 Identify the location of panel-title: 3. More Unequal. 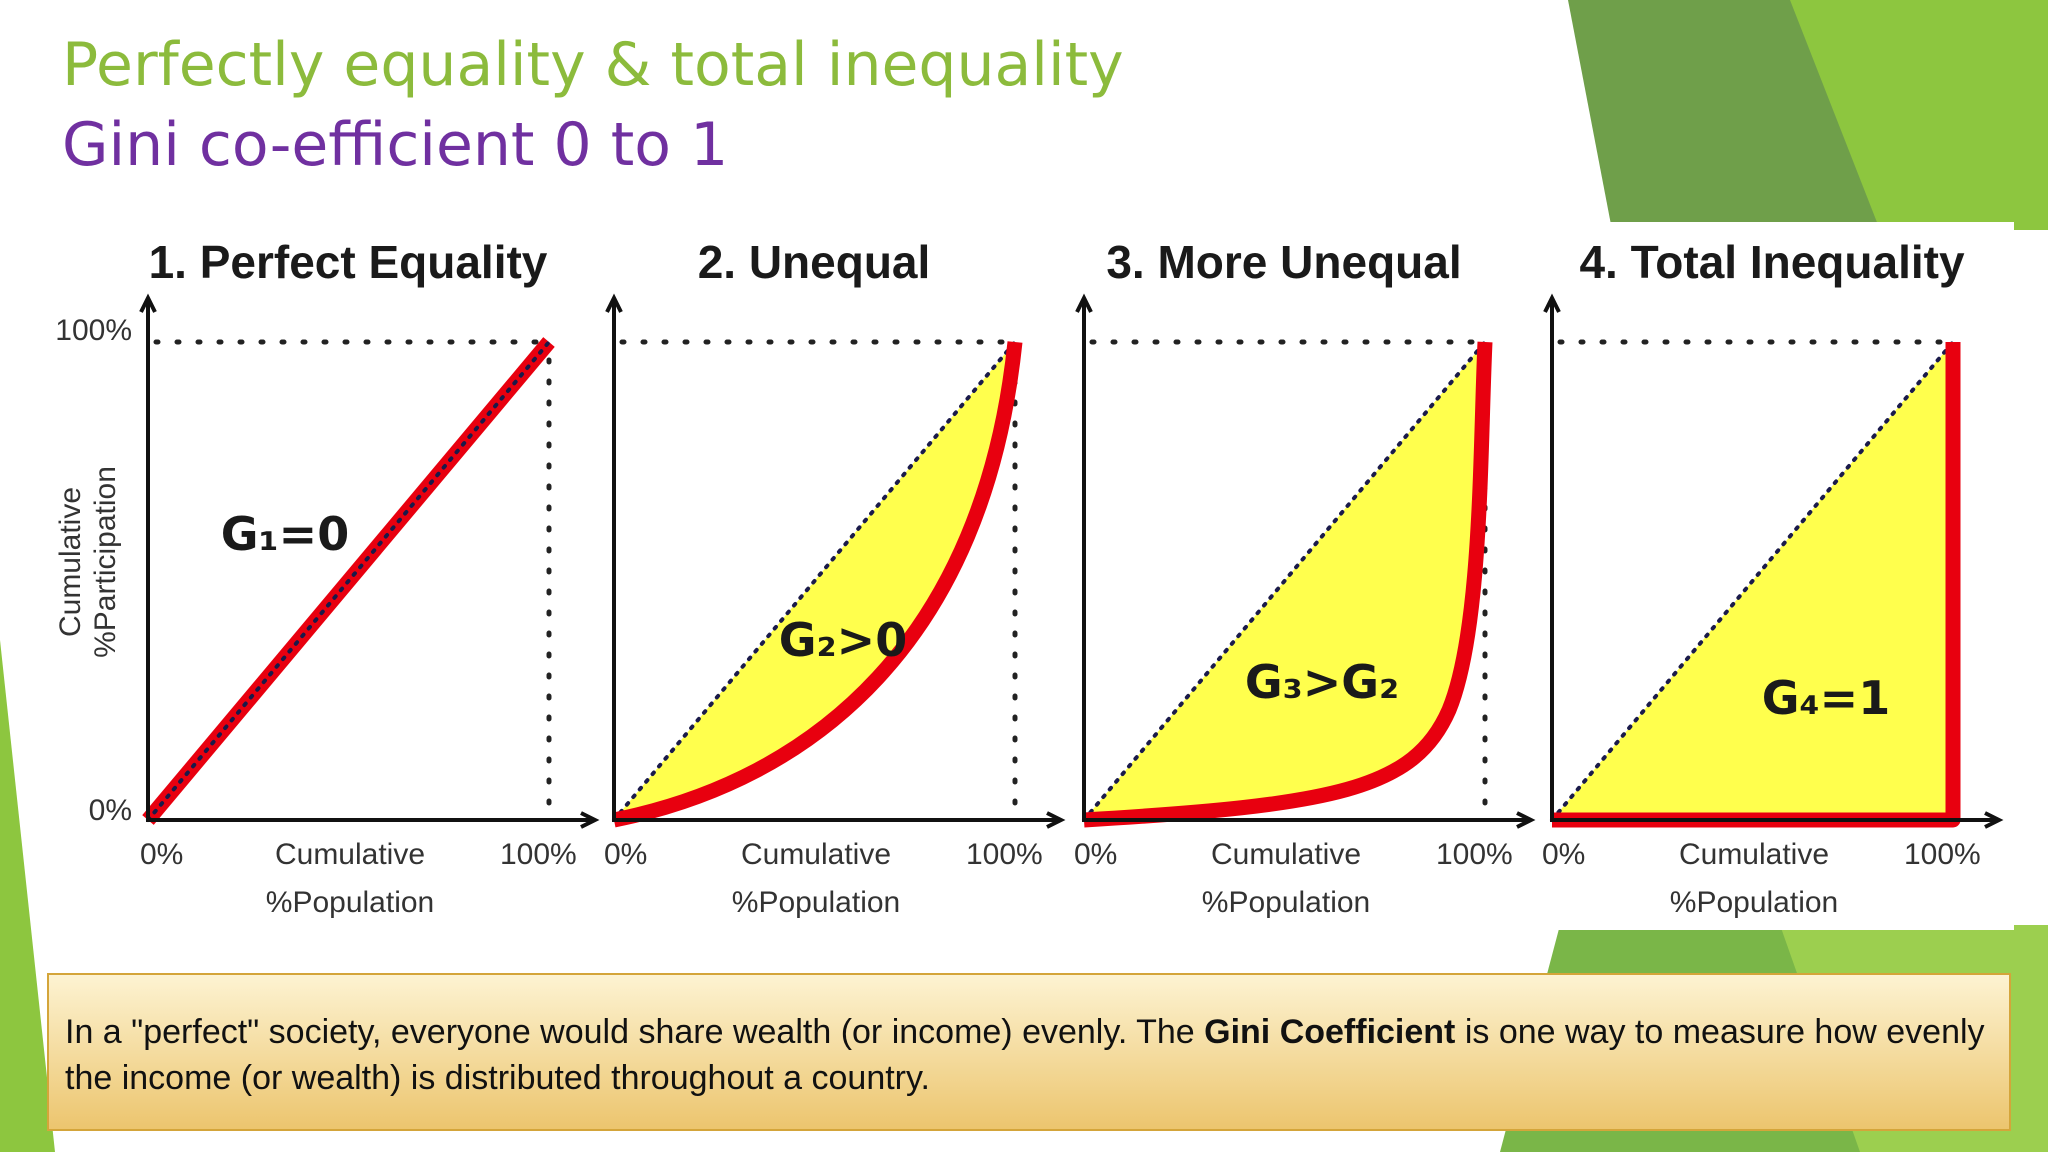
(1283, 262).